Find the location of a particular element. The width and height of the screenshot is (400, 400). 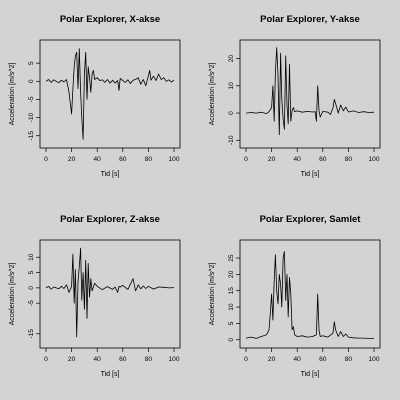

chart-title: Polar Explorer, Z-akse is located at coordinates (110, 219).